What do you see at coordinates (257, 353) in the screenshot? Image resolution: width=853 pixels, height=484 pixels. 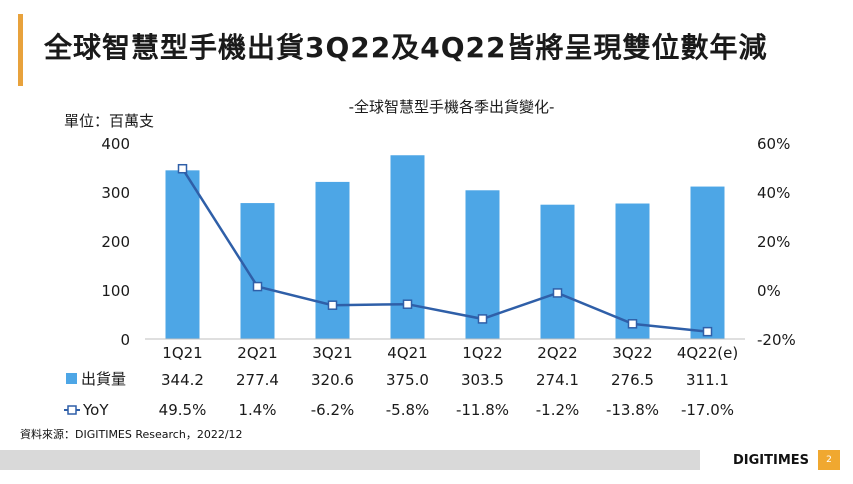 I see `category-label: 2Q21` at bounding box center [257, 353].